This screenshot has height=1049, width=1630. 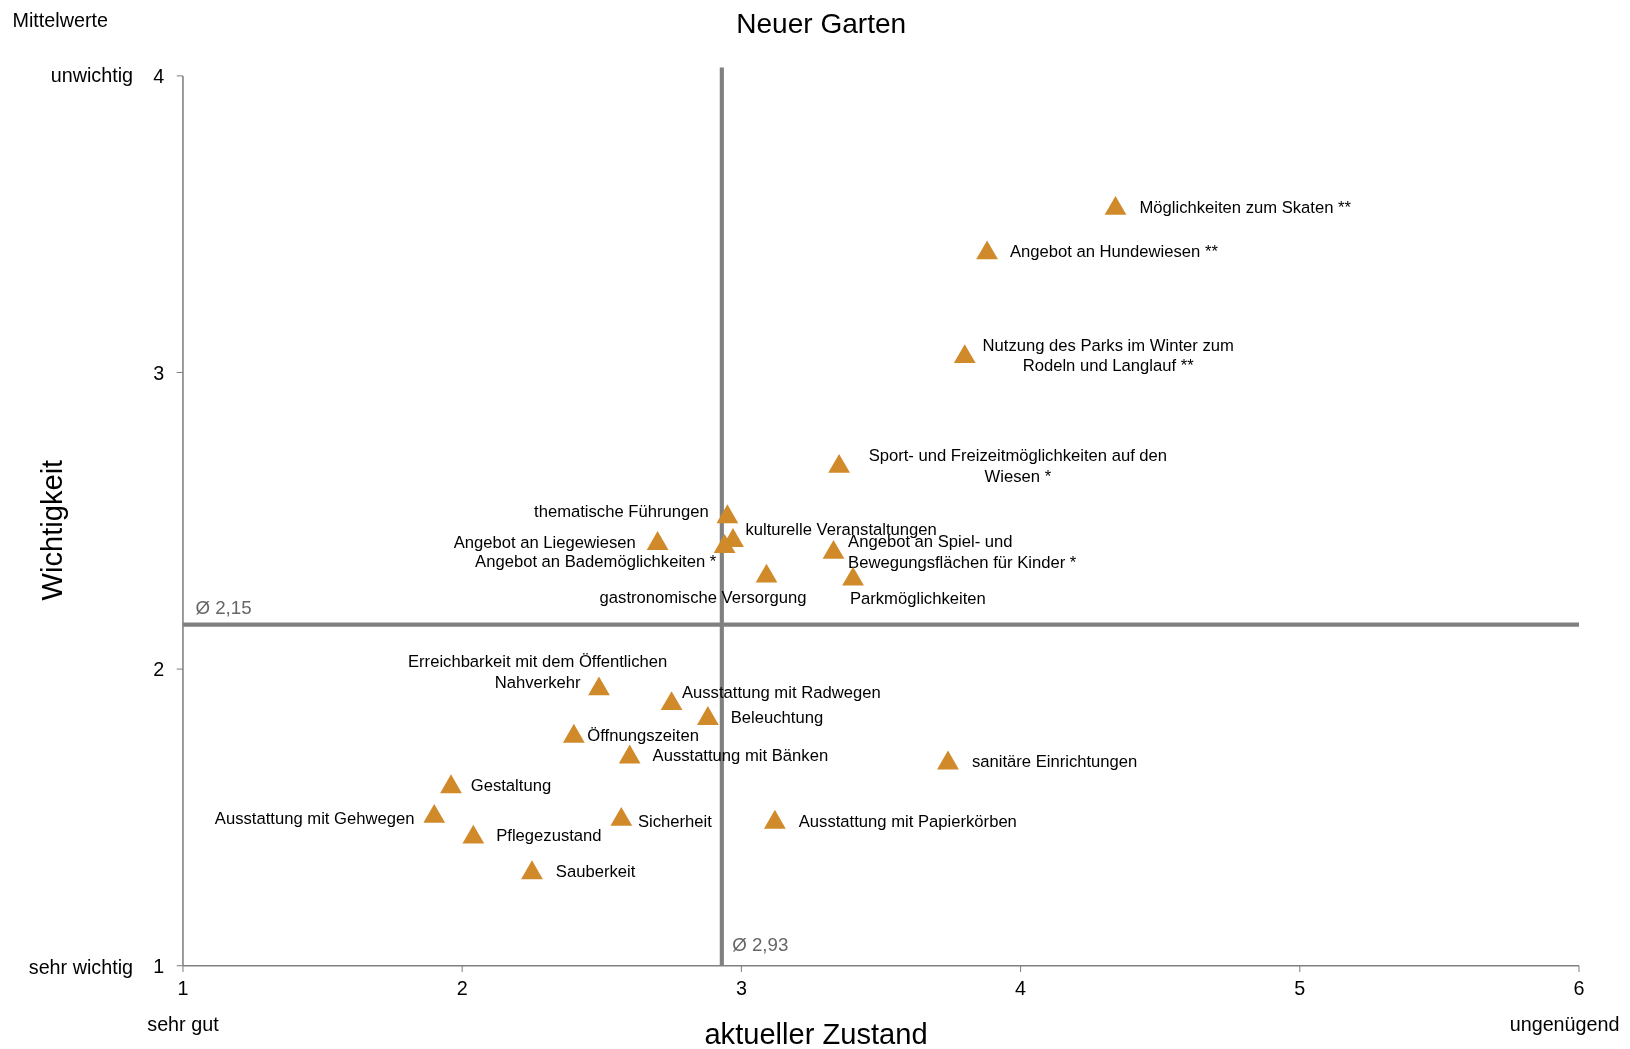 I want to click on series-label: Angebot an Bademöglichkeiten *, so click(x=596, y=562).